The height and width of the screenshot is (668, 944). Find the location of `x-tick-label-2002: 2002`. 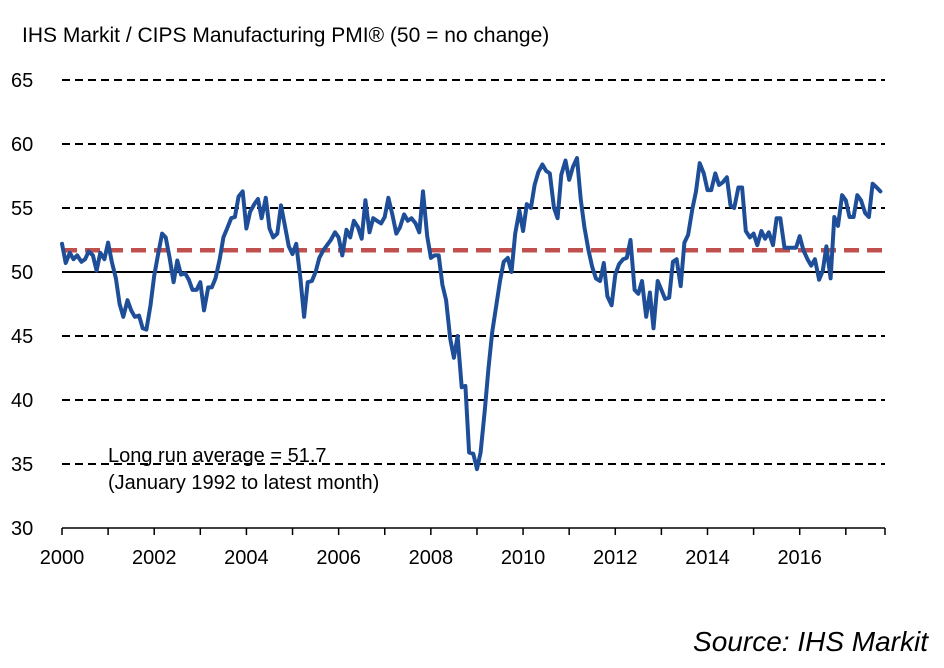

x-tick-label-2002: 2002 is located at coordinates (154, 558).